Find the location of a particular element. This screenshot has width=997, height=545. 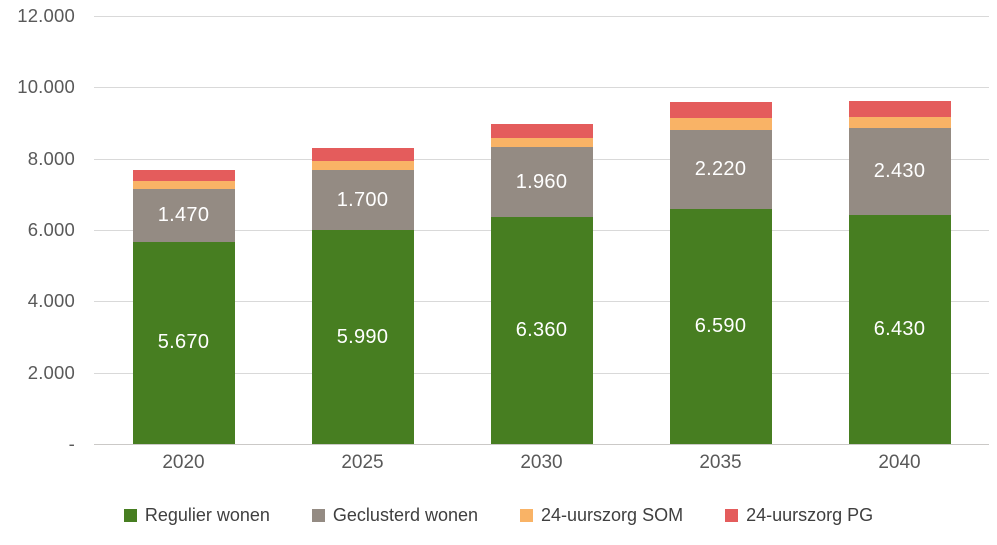

bar-segment-regulier-wonen-2040: 6.430 is located at coordinates (899, 329).